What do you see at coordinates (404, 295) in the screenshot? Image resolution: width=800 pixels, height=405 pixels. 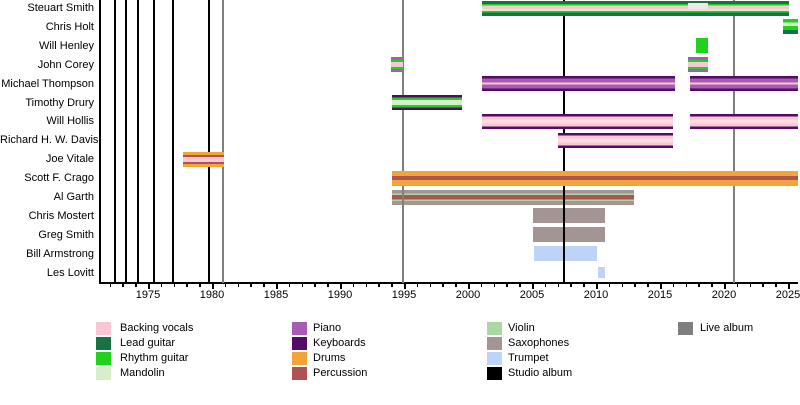 I see `axis-year-label: 1995` at bounding box center [404, 295].